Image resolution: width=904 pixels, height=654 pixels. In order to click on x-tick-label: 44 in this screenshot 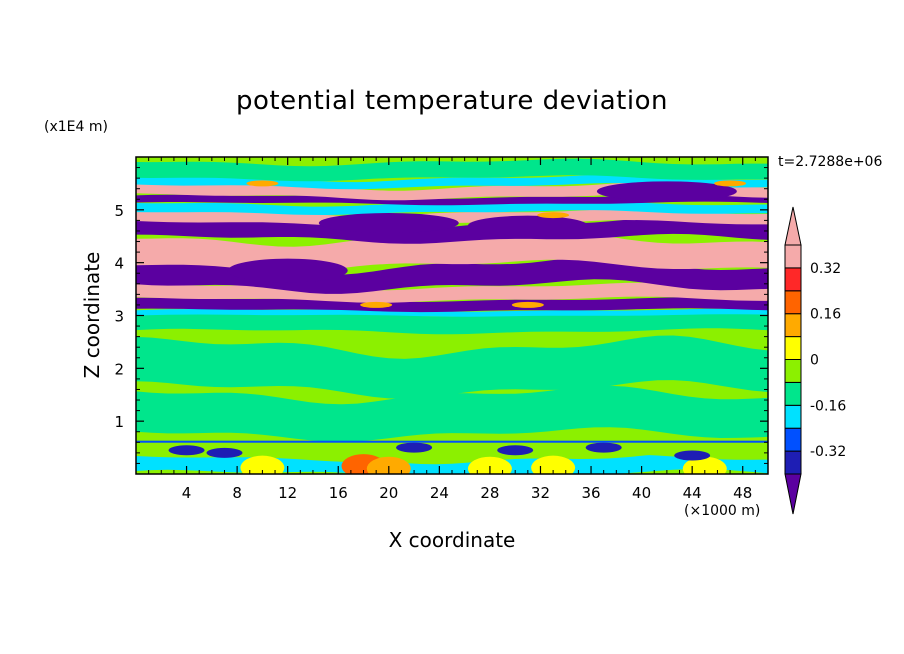, I will do `click(692, 493)`.